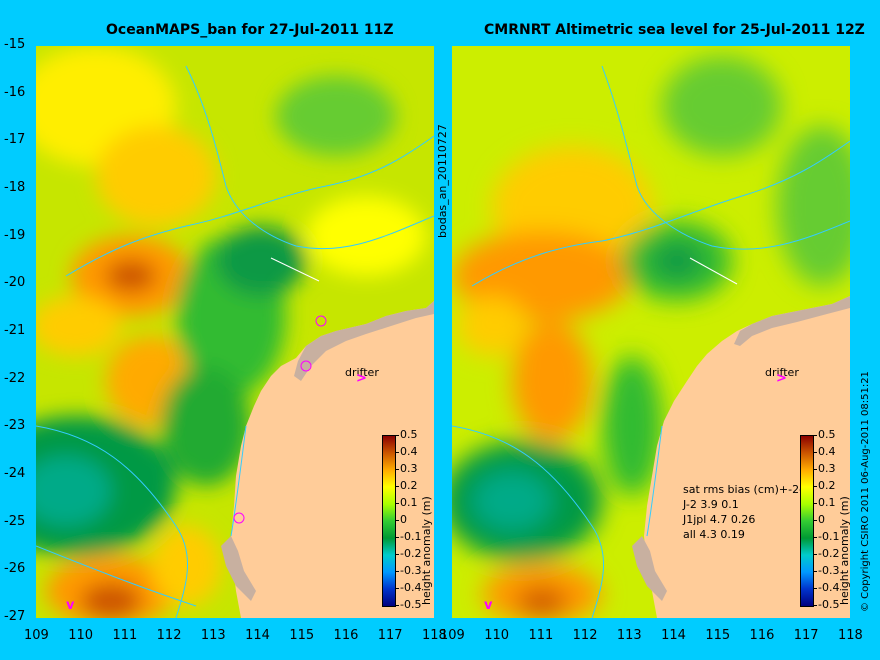 The height and width of the screenshot is (660, 880). I want to click on y-tick-label: -27, so click(15, 616).